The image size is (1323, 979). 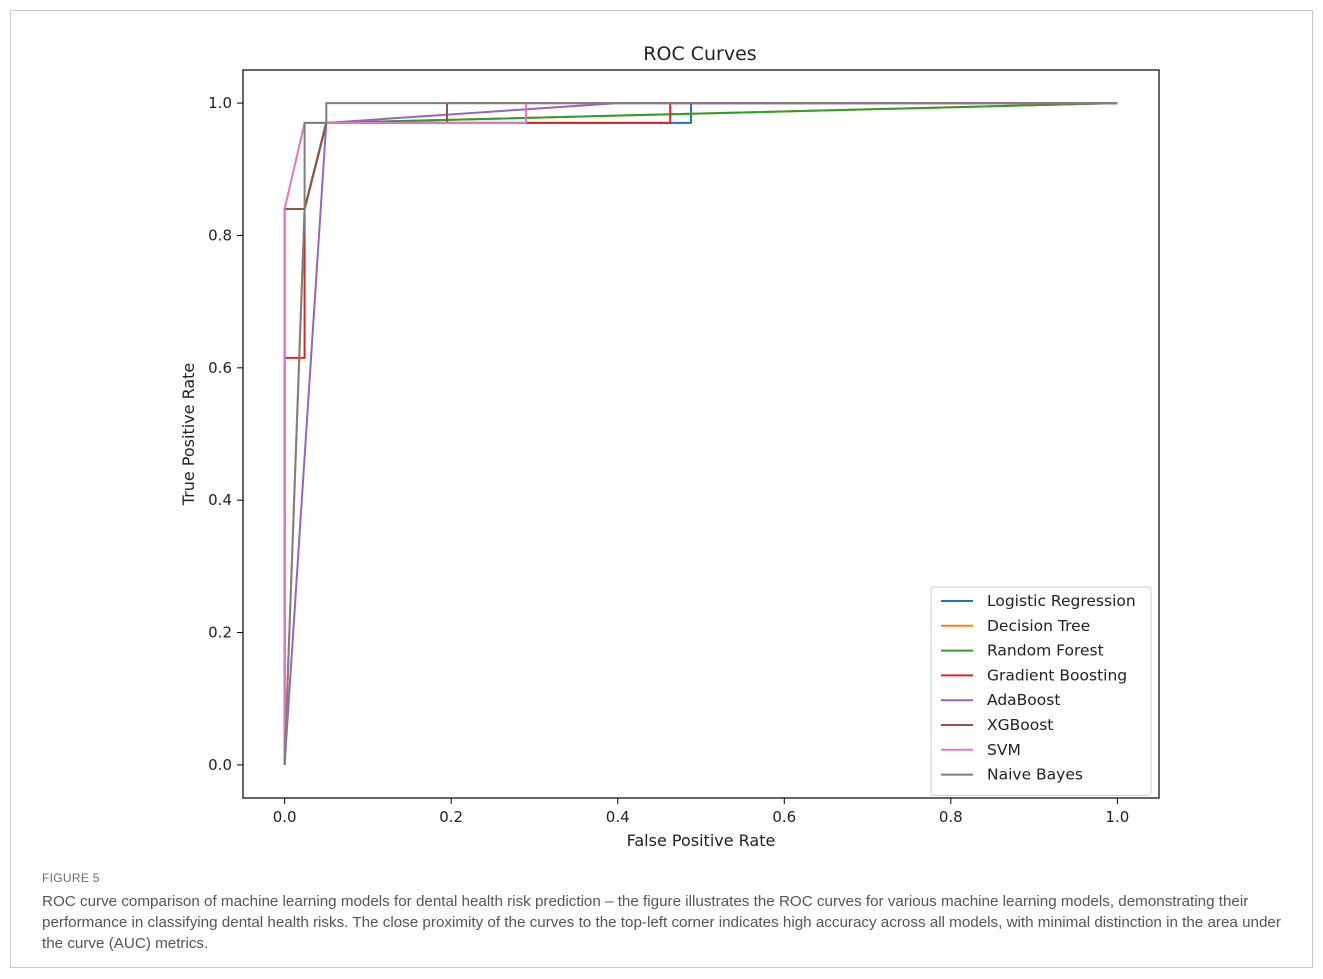 I want to click on y-tick-label-0: 0.0, so click(x=220, y=765).